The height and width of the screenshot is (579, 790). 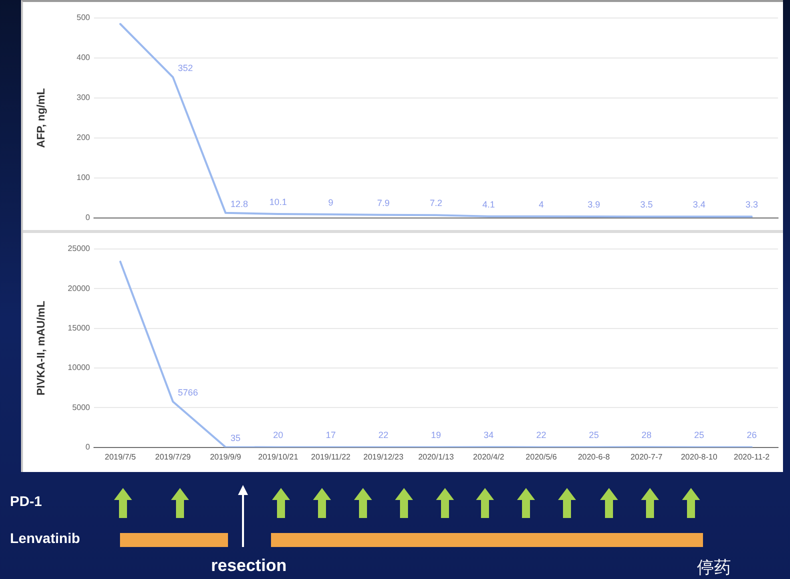 What do you see at coordinates (594, 204) in the screenshot?
I see `data-label: 3.9` at bounding box center [594, 204].